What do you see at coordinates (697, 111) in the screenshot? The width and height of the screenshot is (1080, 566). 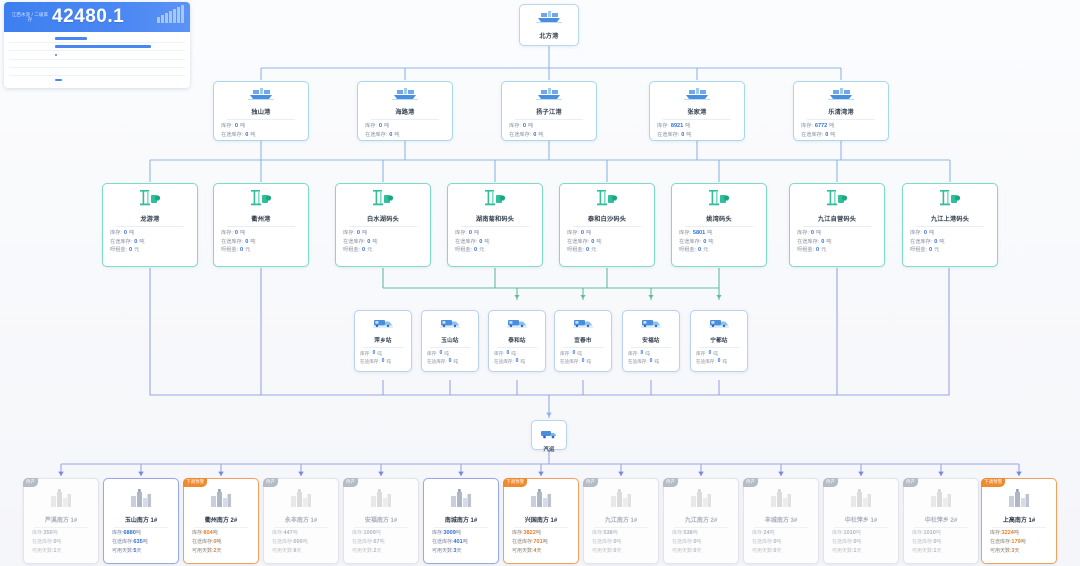 I see `node-port: 张家港 库存: 8921 吨在途库存: 0 吨` at bounding box center [697, 111].